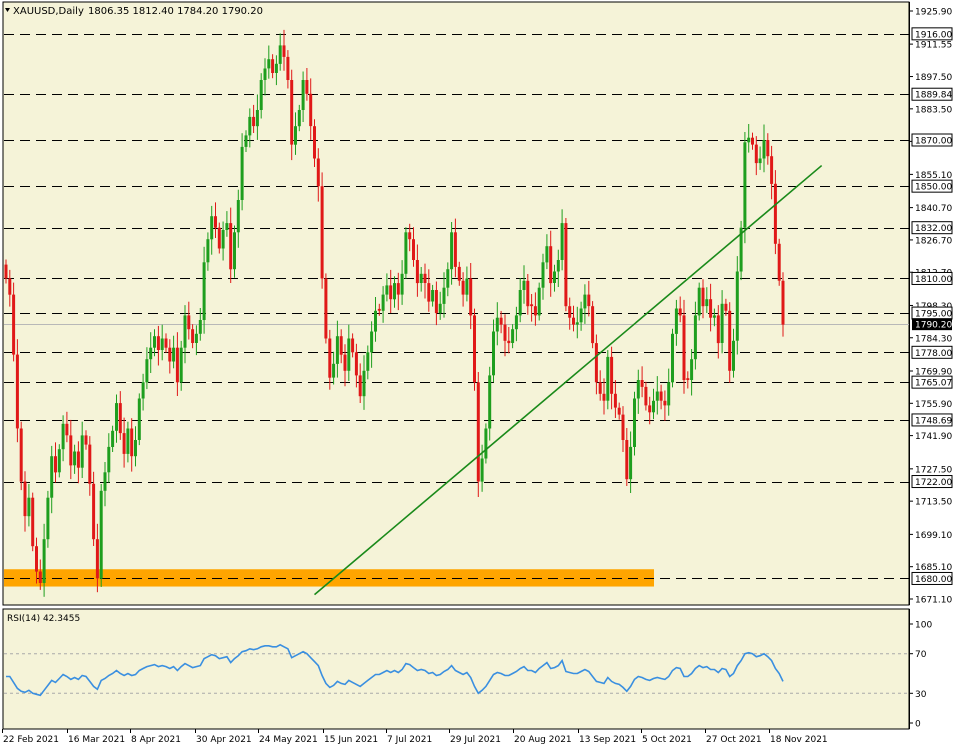 The width and height of the screenshot is (957, 754). Describe the element at coordinates (156, 740) in the screenshot. I see `date-axis-label: 8 Apr 2021` at that location.